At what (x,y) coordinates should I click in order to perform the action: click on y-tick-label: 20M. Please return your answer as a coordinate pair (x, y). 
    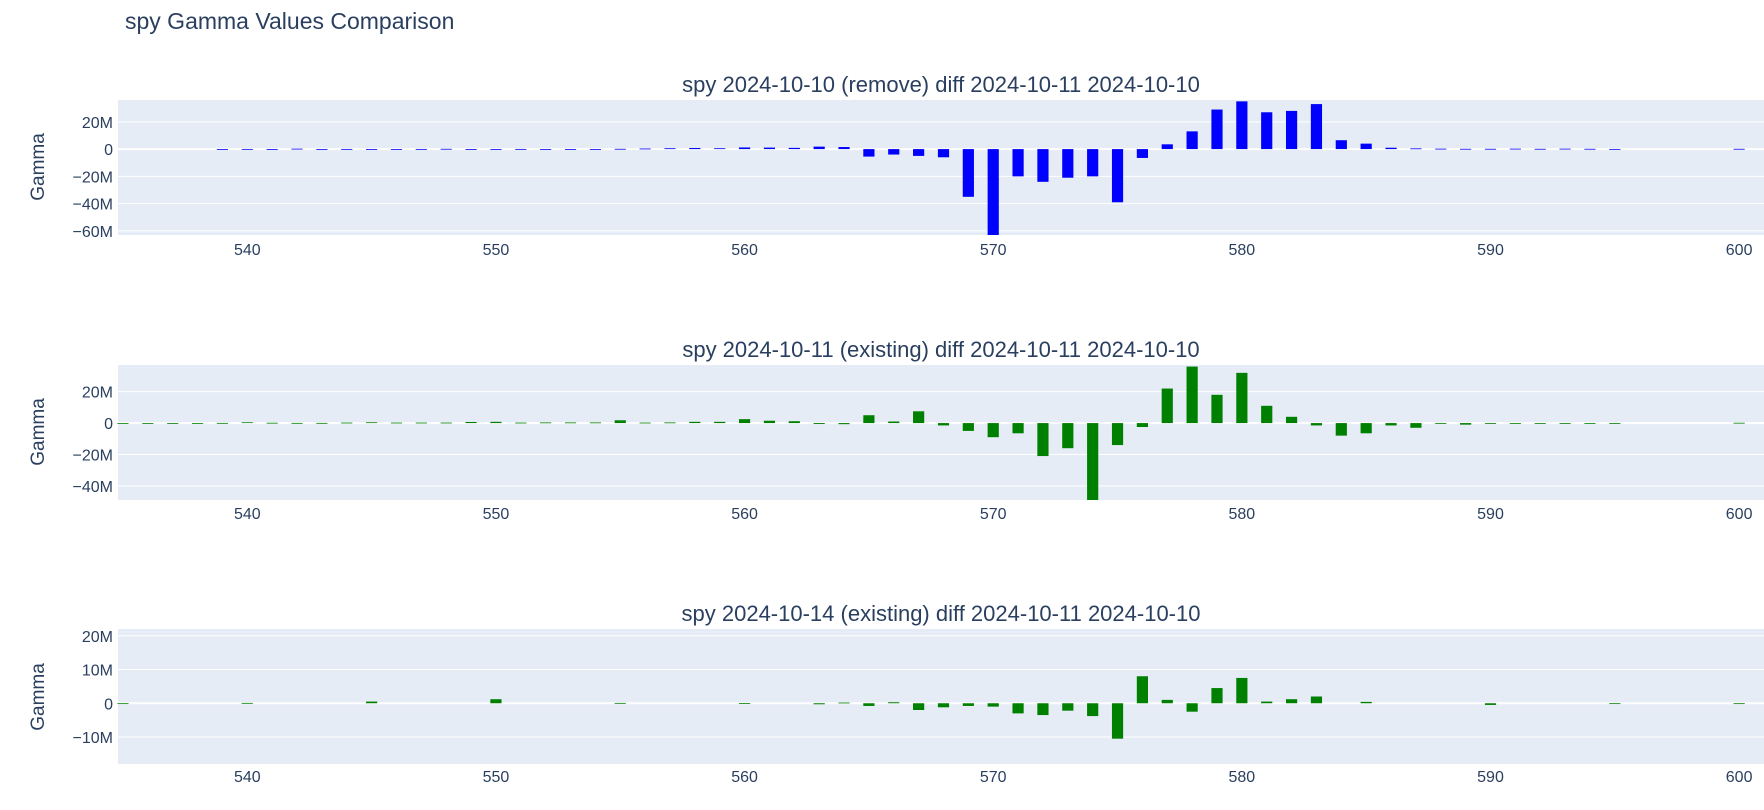
    Looking at the image, I should click on (97, 123).